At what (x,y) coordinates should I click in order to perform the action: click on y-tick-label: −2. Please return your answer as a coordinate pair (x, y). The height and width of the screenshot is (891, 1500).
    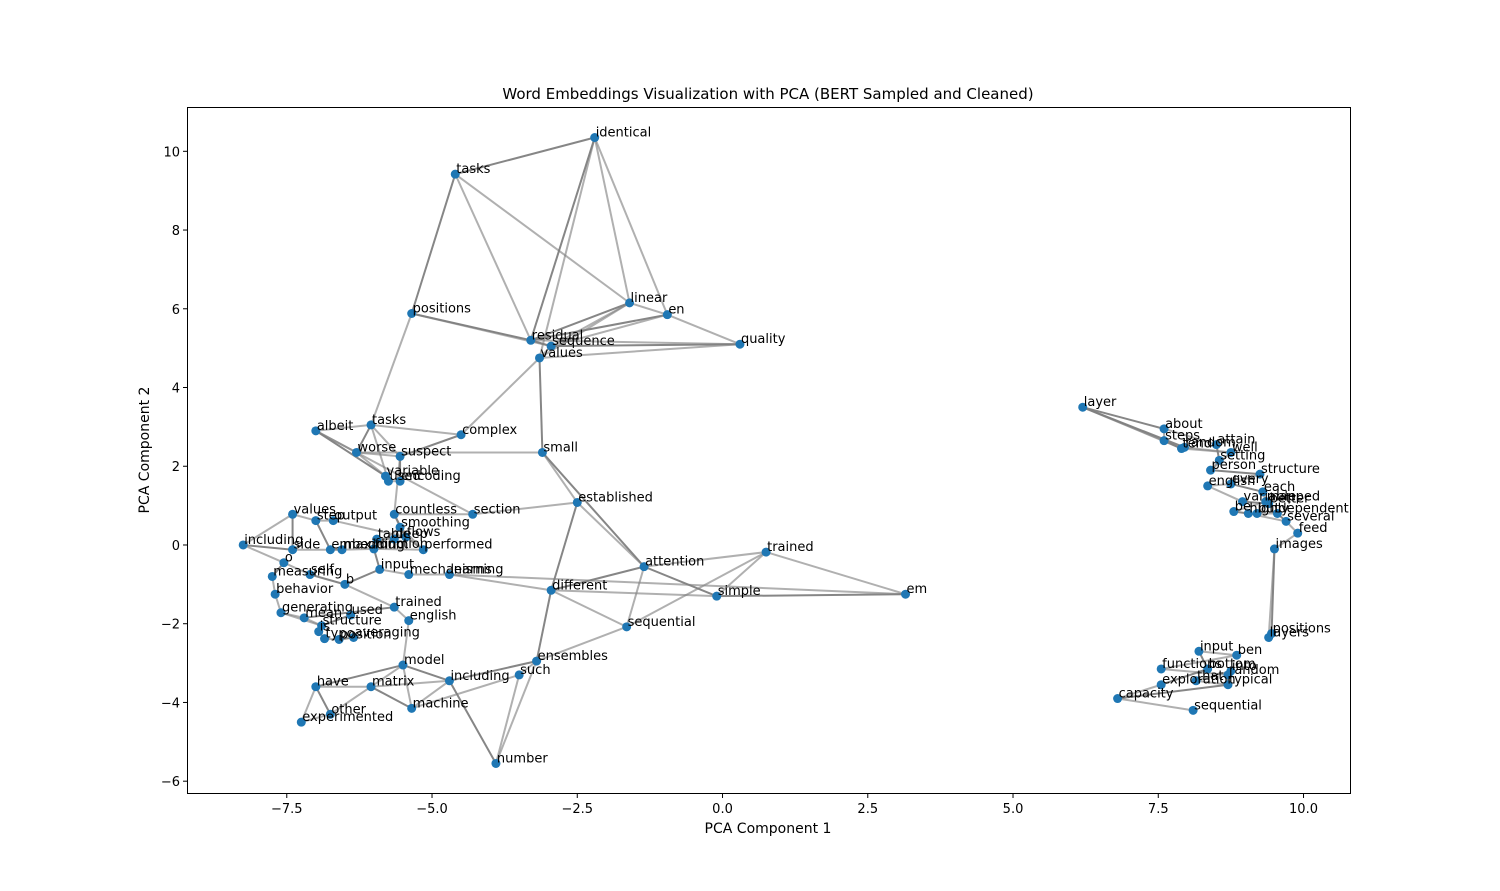
    Looking at the image, I should click on (170, 625).